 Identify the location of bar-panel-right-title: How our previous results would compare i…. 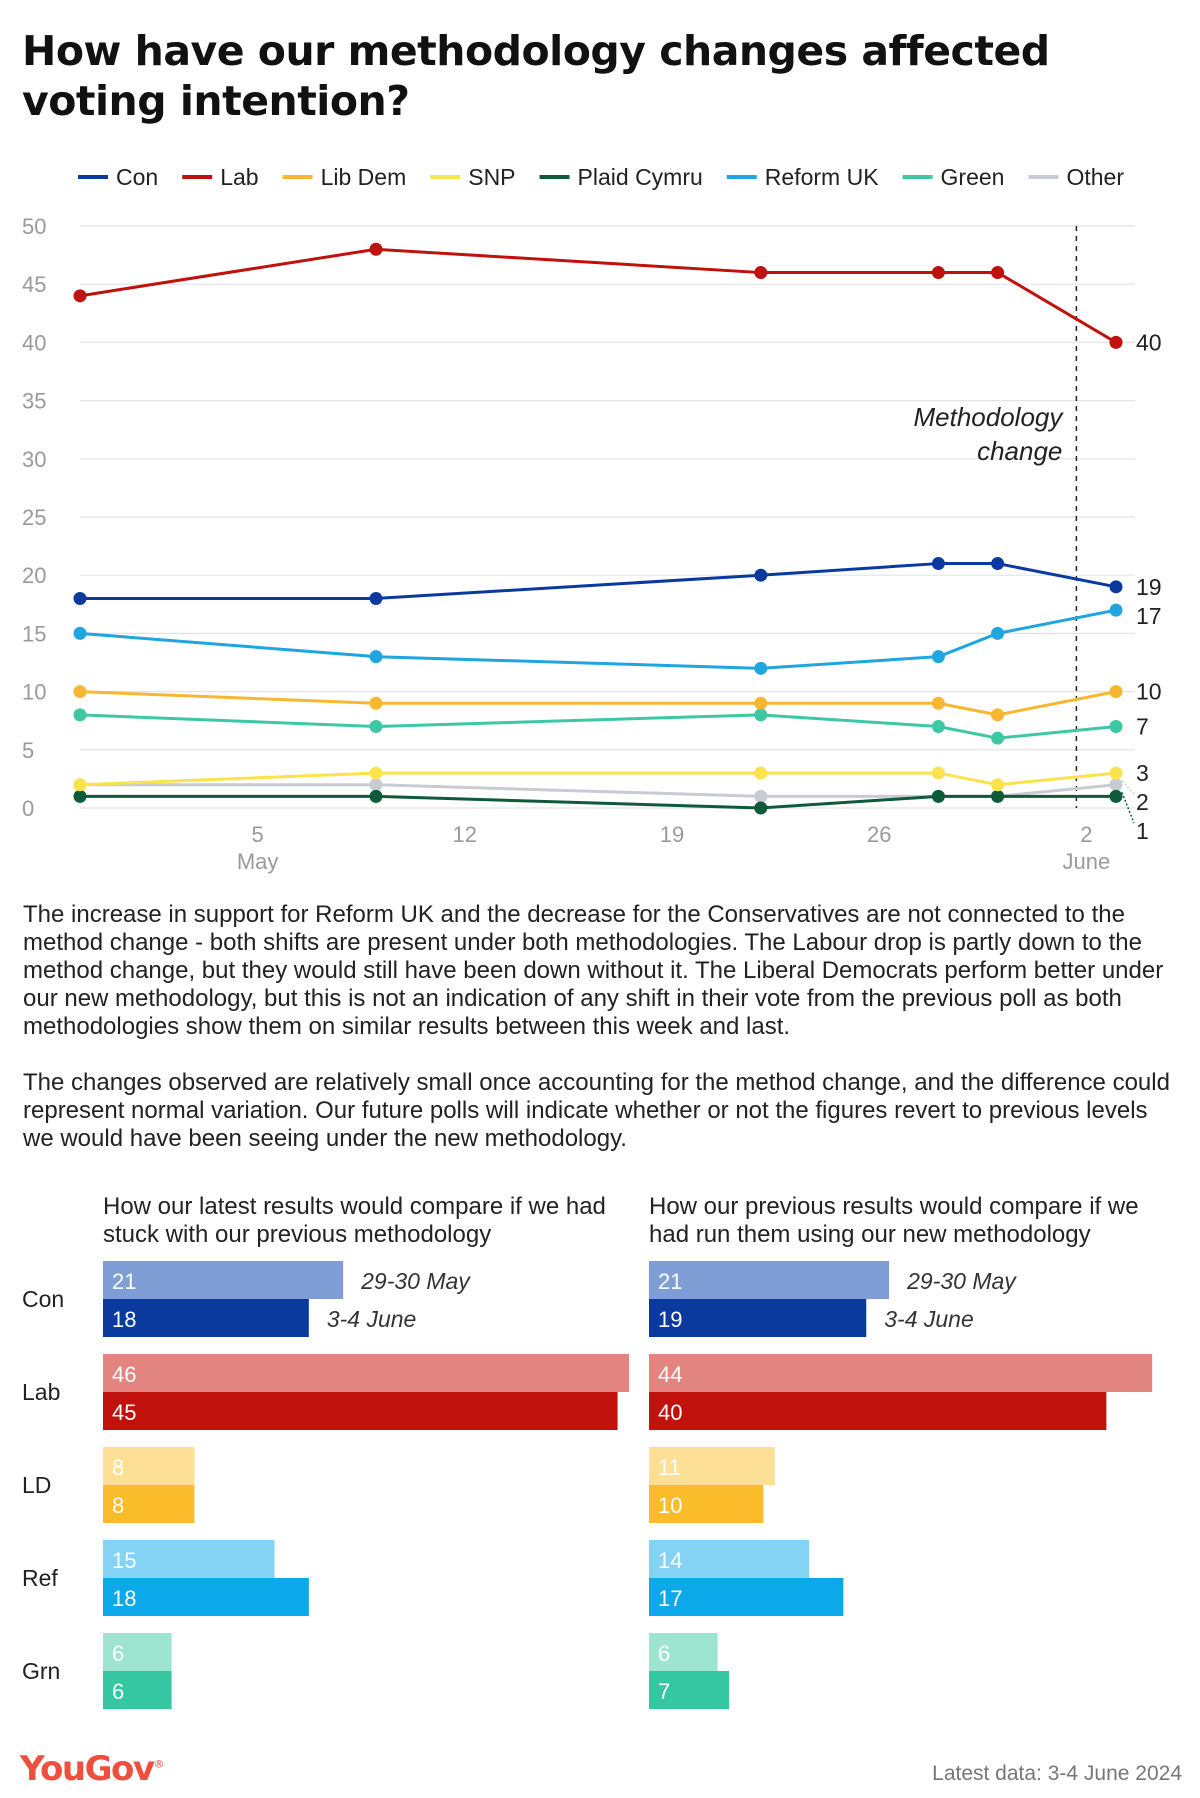
(894, 1220).